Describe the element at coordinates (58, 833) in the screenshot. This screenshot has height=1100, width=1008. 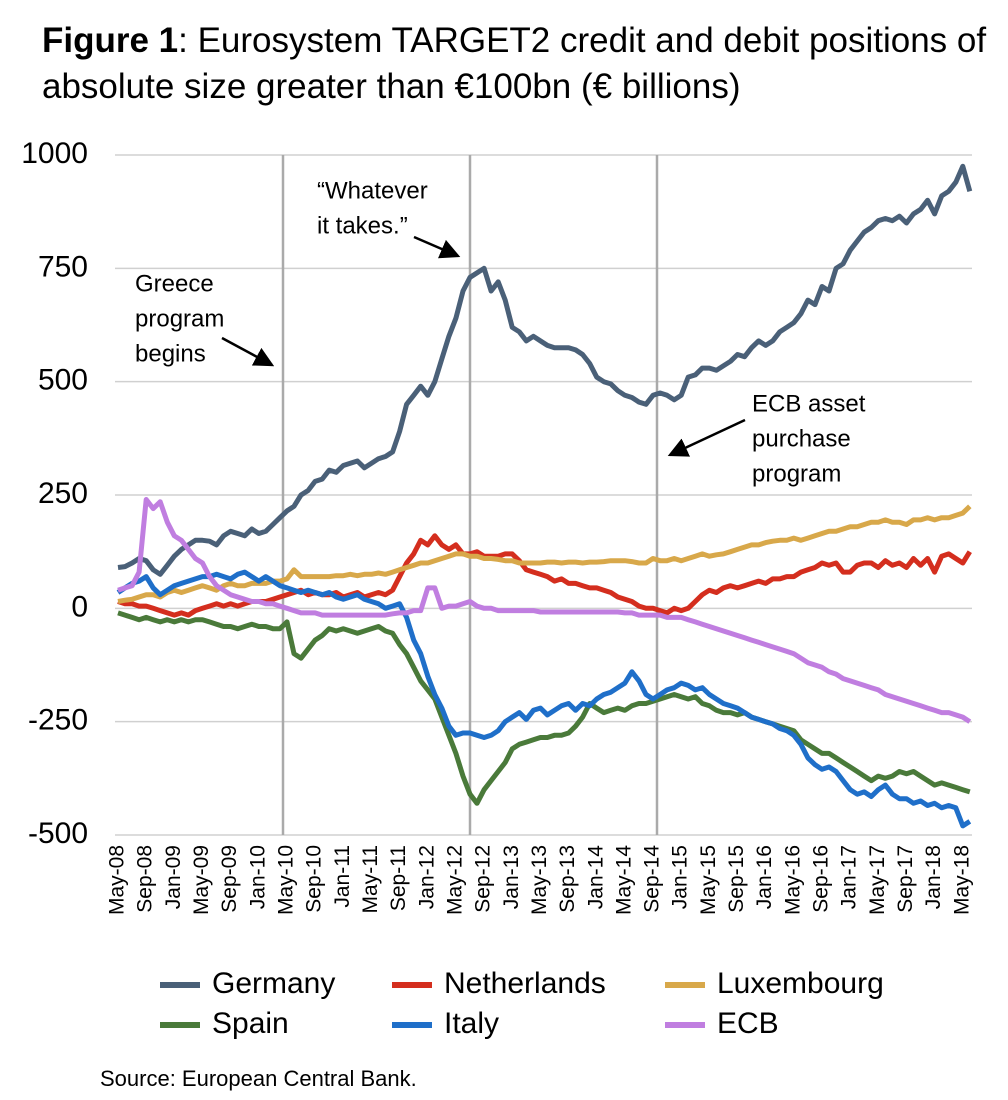
I see `y-tick-label: -500` at that location.